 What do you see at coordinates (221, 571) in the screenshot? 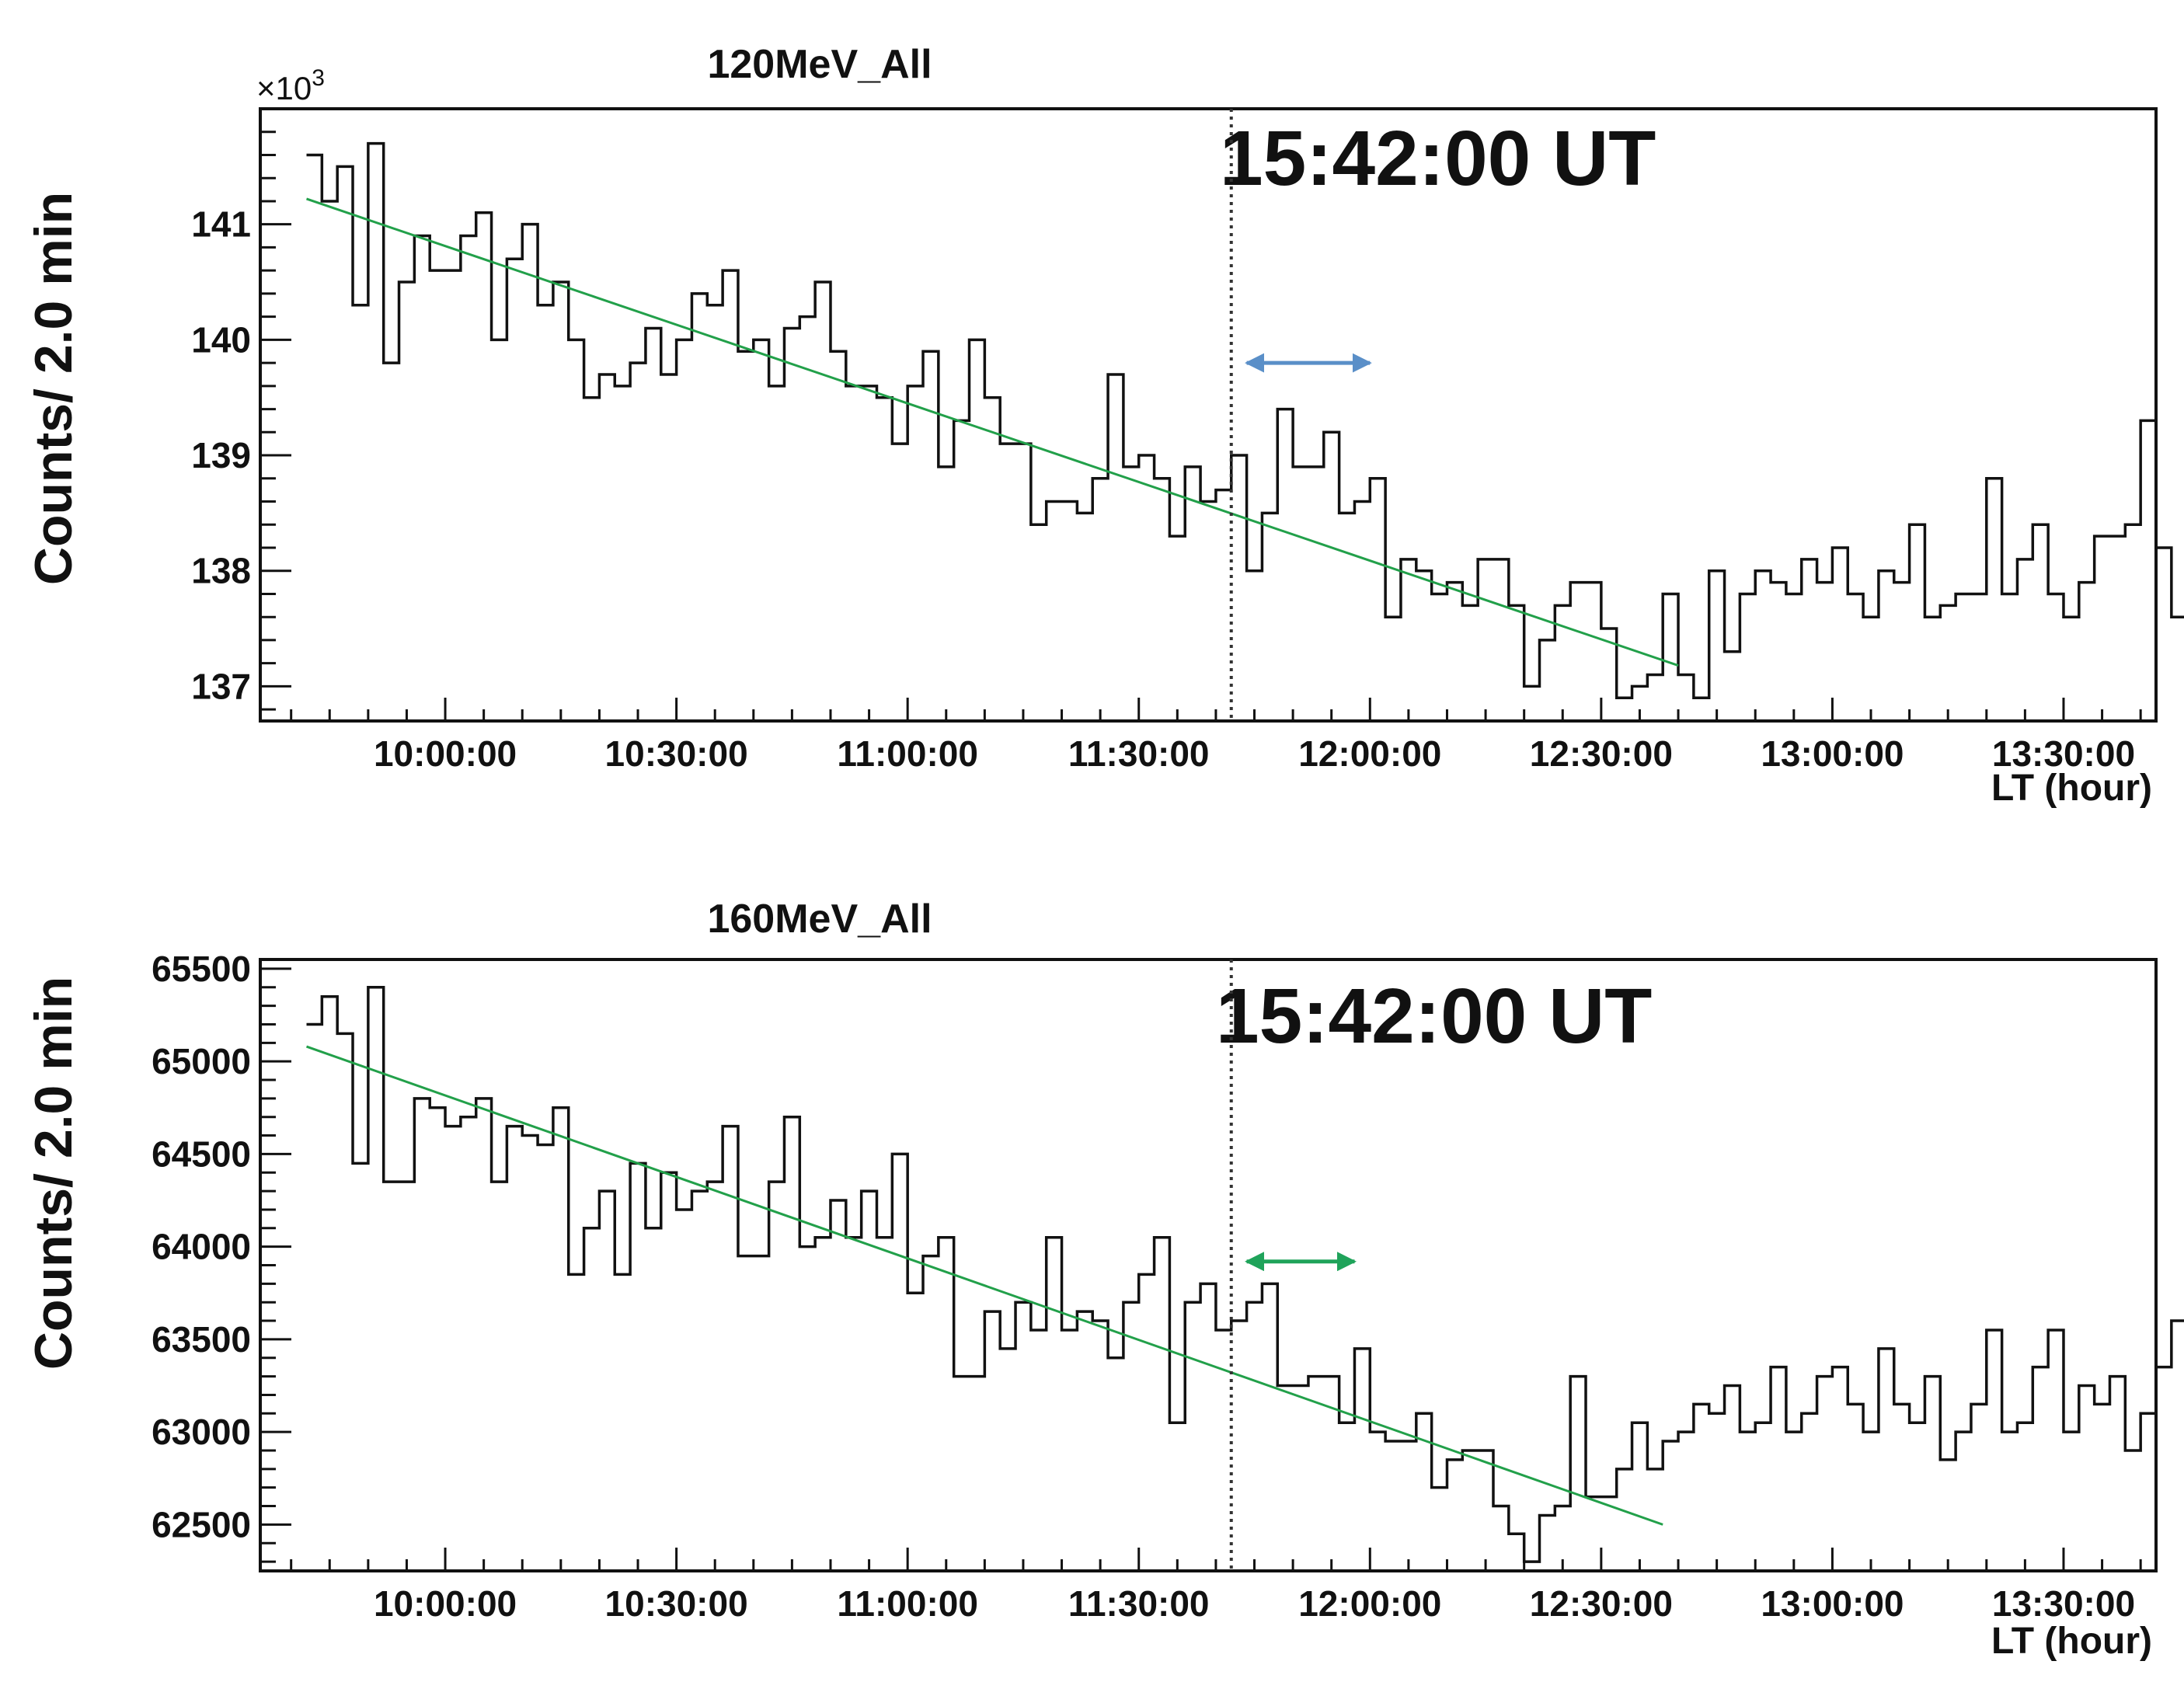
I see `y-tick-label: 138` at bounding box center [221, 571].